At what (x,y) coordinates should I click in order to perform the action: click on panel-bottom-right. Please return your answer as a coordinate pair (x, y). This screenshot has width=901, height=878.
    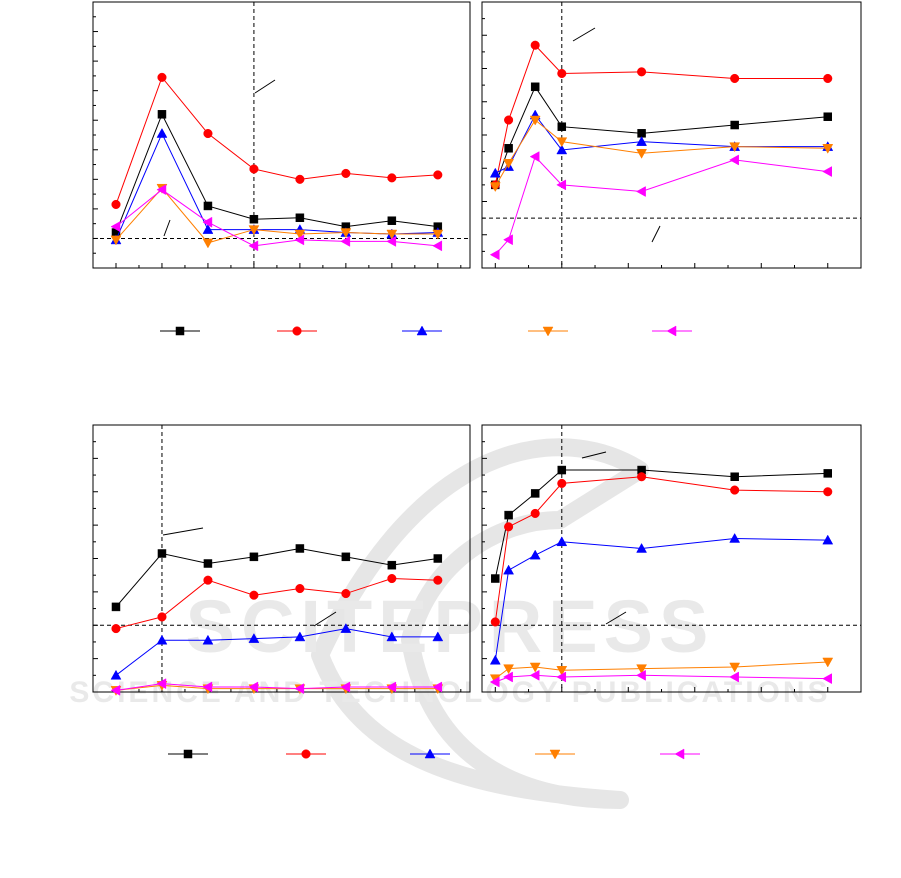
    Looking at the image, I should click on (671, 558).